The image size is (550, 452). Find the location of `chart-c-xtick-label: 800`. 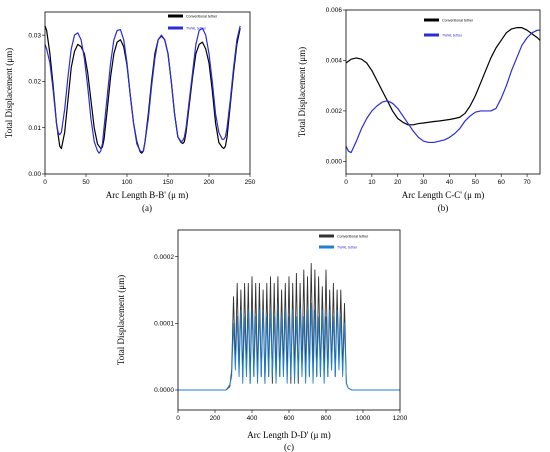

chart-c-xtick-label: 800 is located at coordinates (326, 418).